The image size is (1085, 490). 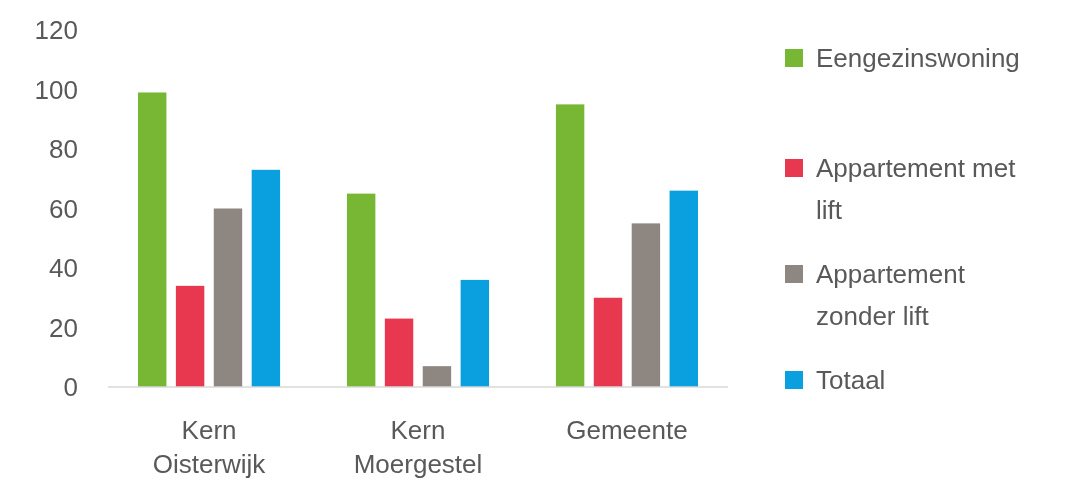 What do you see at coordinates (63, 327) in the screenshot?
I see `y-tick-label: 20` at bounding box center [63, 327].